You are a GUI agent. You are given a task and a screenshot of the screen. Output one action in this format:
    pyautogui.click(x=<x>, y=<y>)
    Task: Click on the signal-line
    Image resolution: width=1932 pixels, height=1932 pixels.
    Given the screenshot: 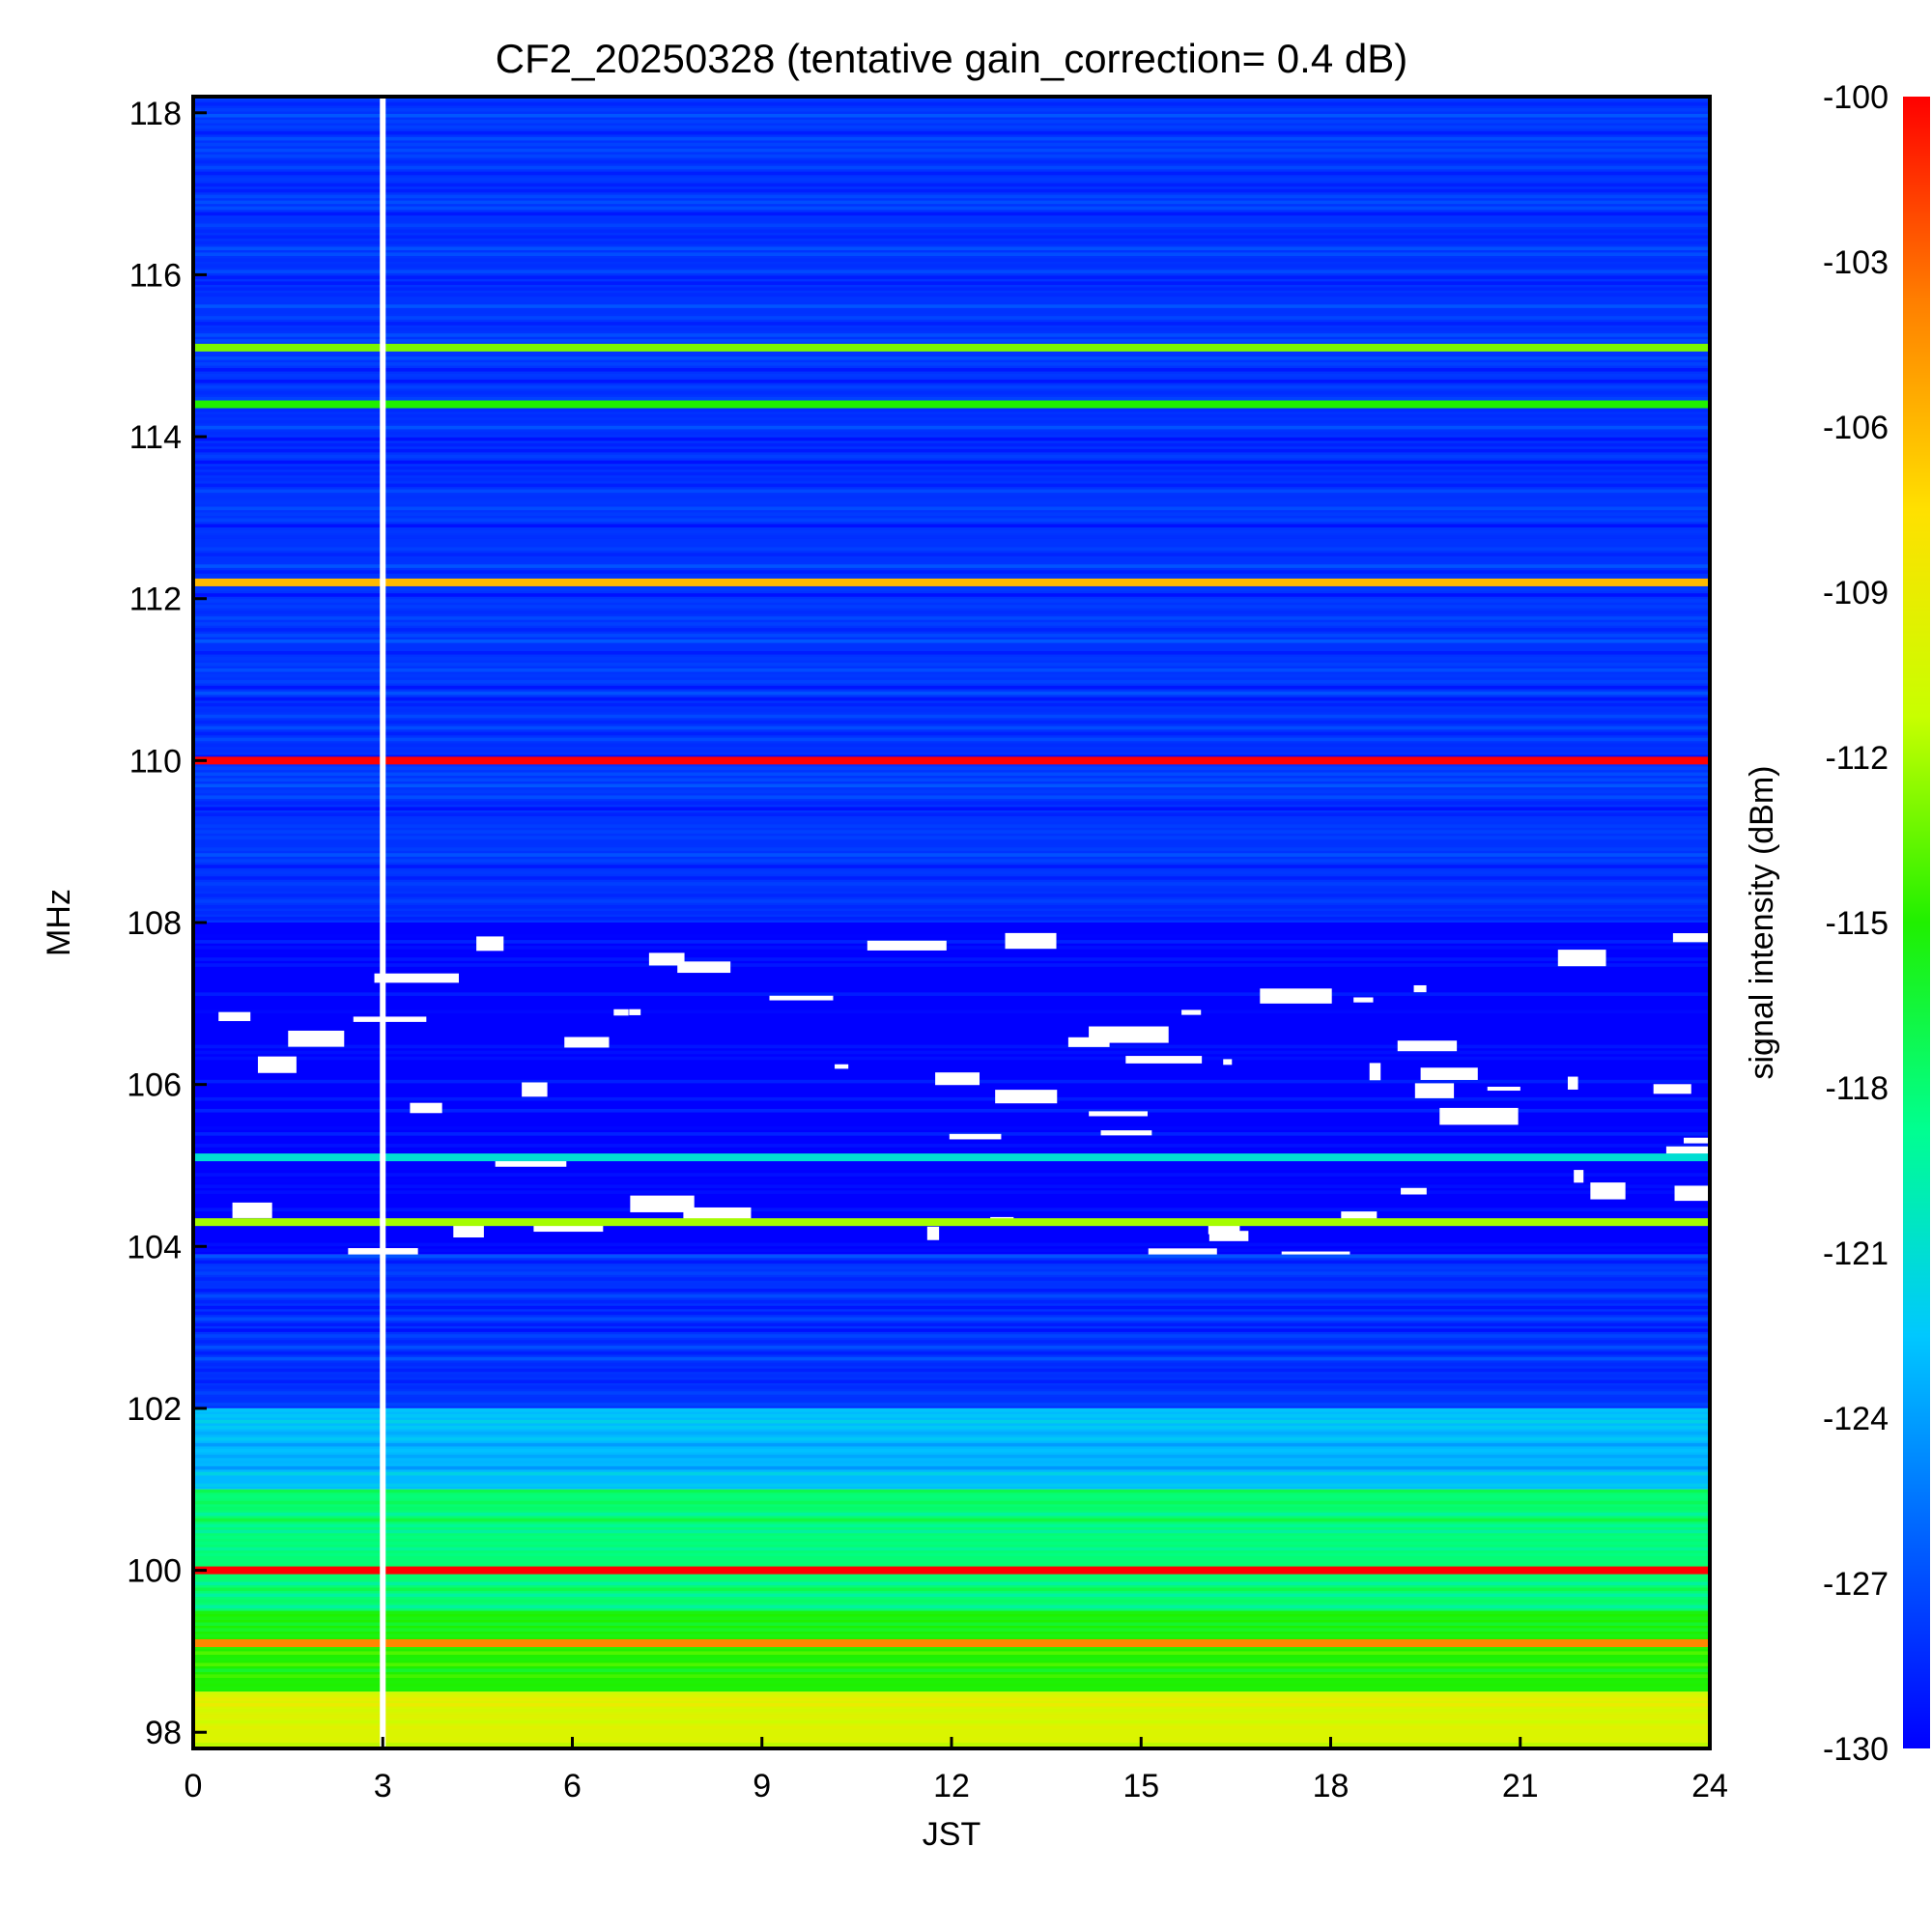 What is the action you would take?
    pyautogui.click(x=951, y=1222)
    